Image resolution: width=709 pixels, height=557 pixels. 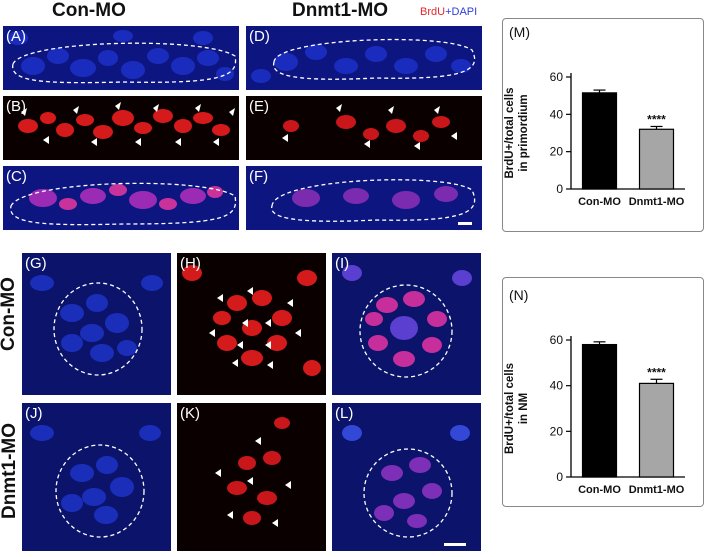 I want to click on panel-h-label: (H), so click(x=190, y=263).